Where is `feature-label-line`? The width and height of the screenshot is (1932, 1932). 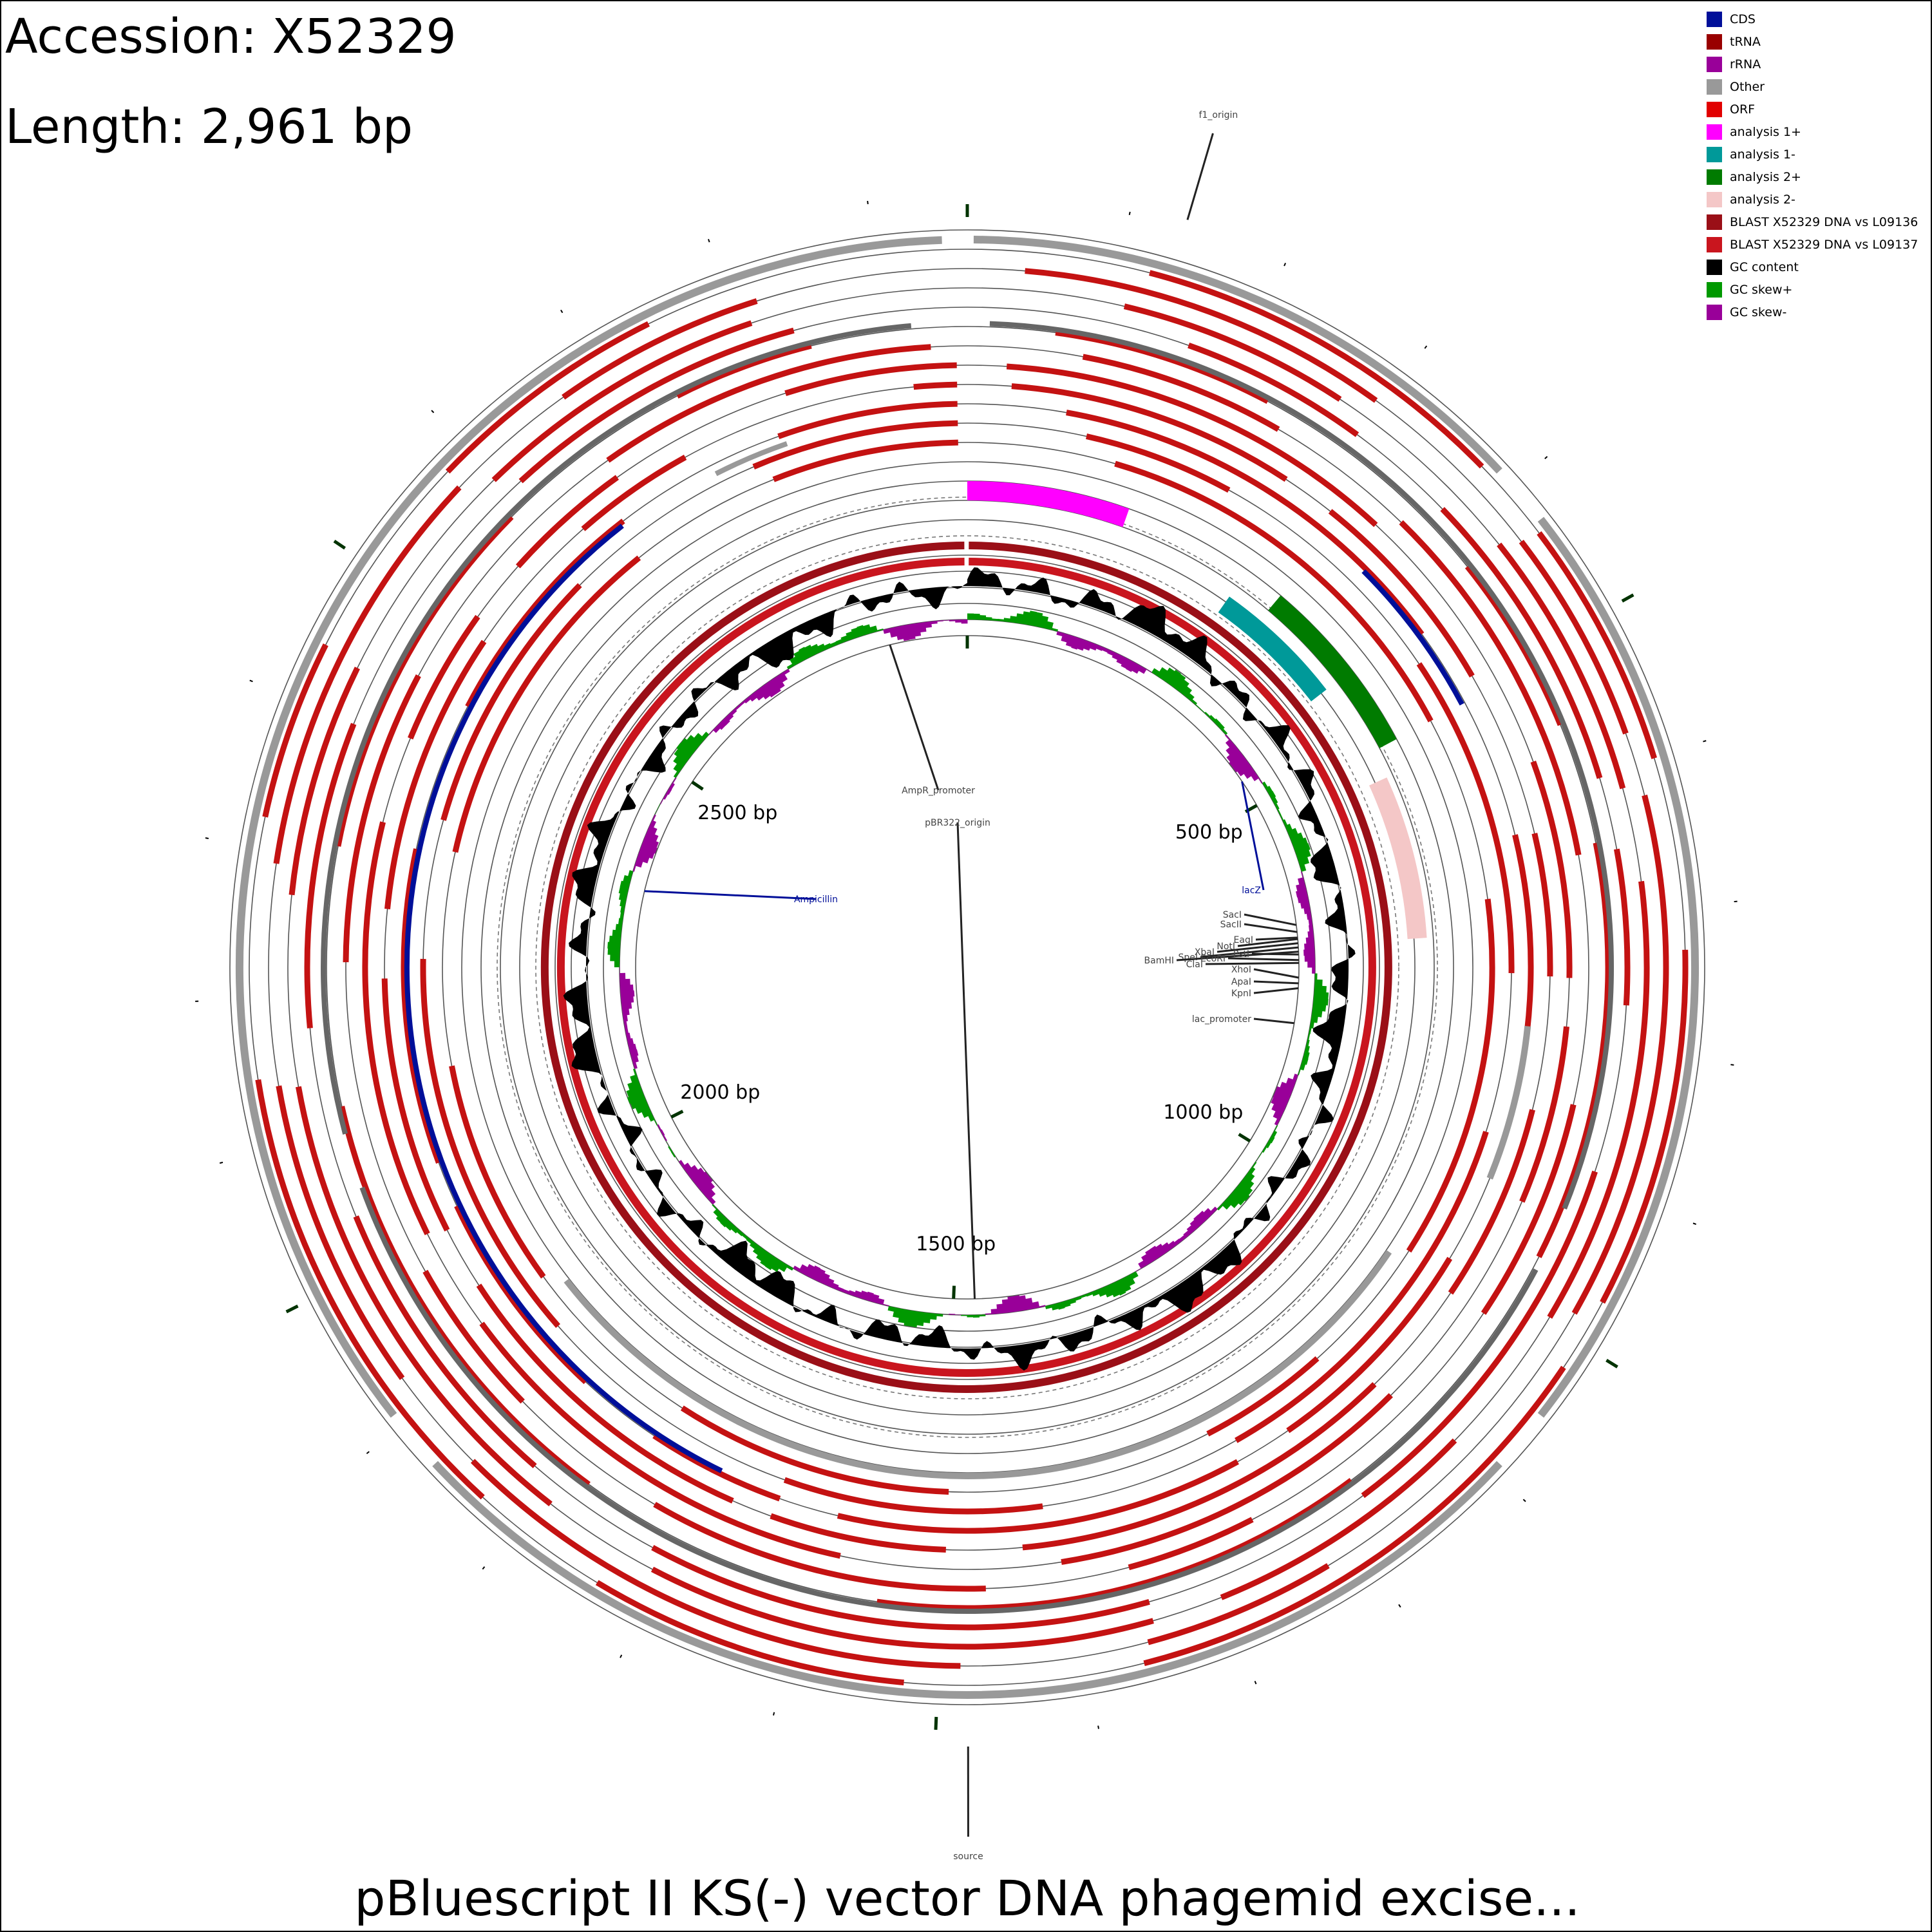
feature-label-line is located at coordinates (1263, 959).